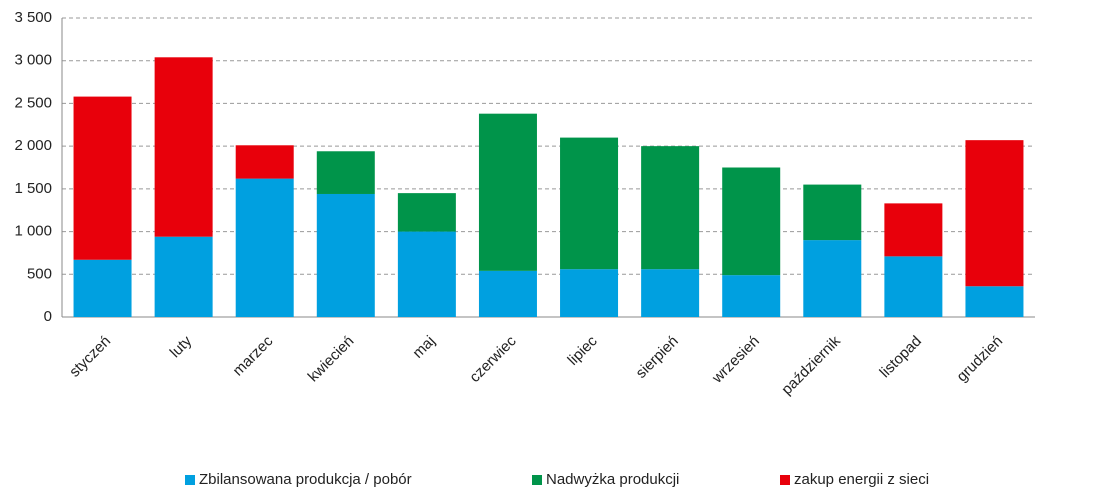 This screenshot has height=497, width=1119. What do you see at coordinates (39, 273) in the screenshot?
I see `y-tick-label: 500` at bounding box center [39, 273].